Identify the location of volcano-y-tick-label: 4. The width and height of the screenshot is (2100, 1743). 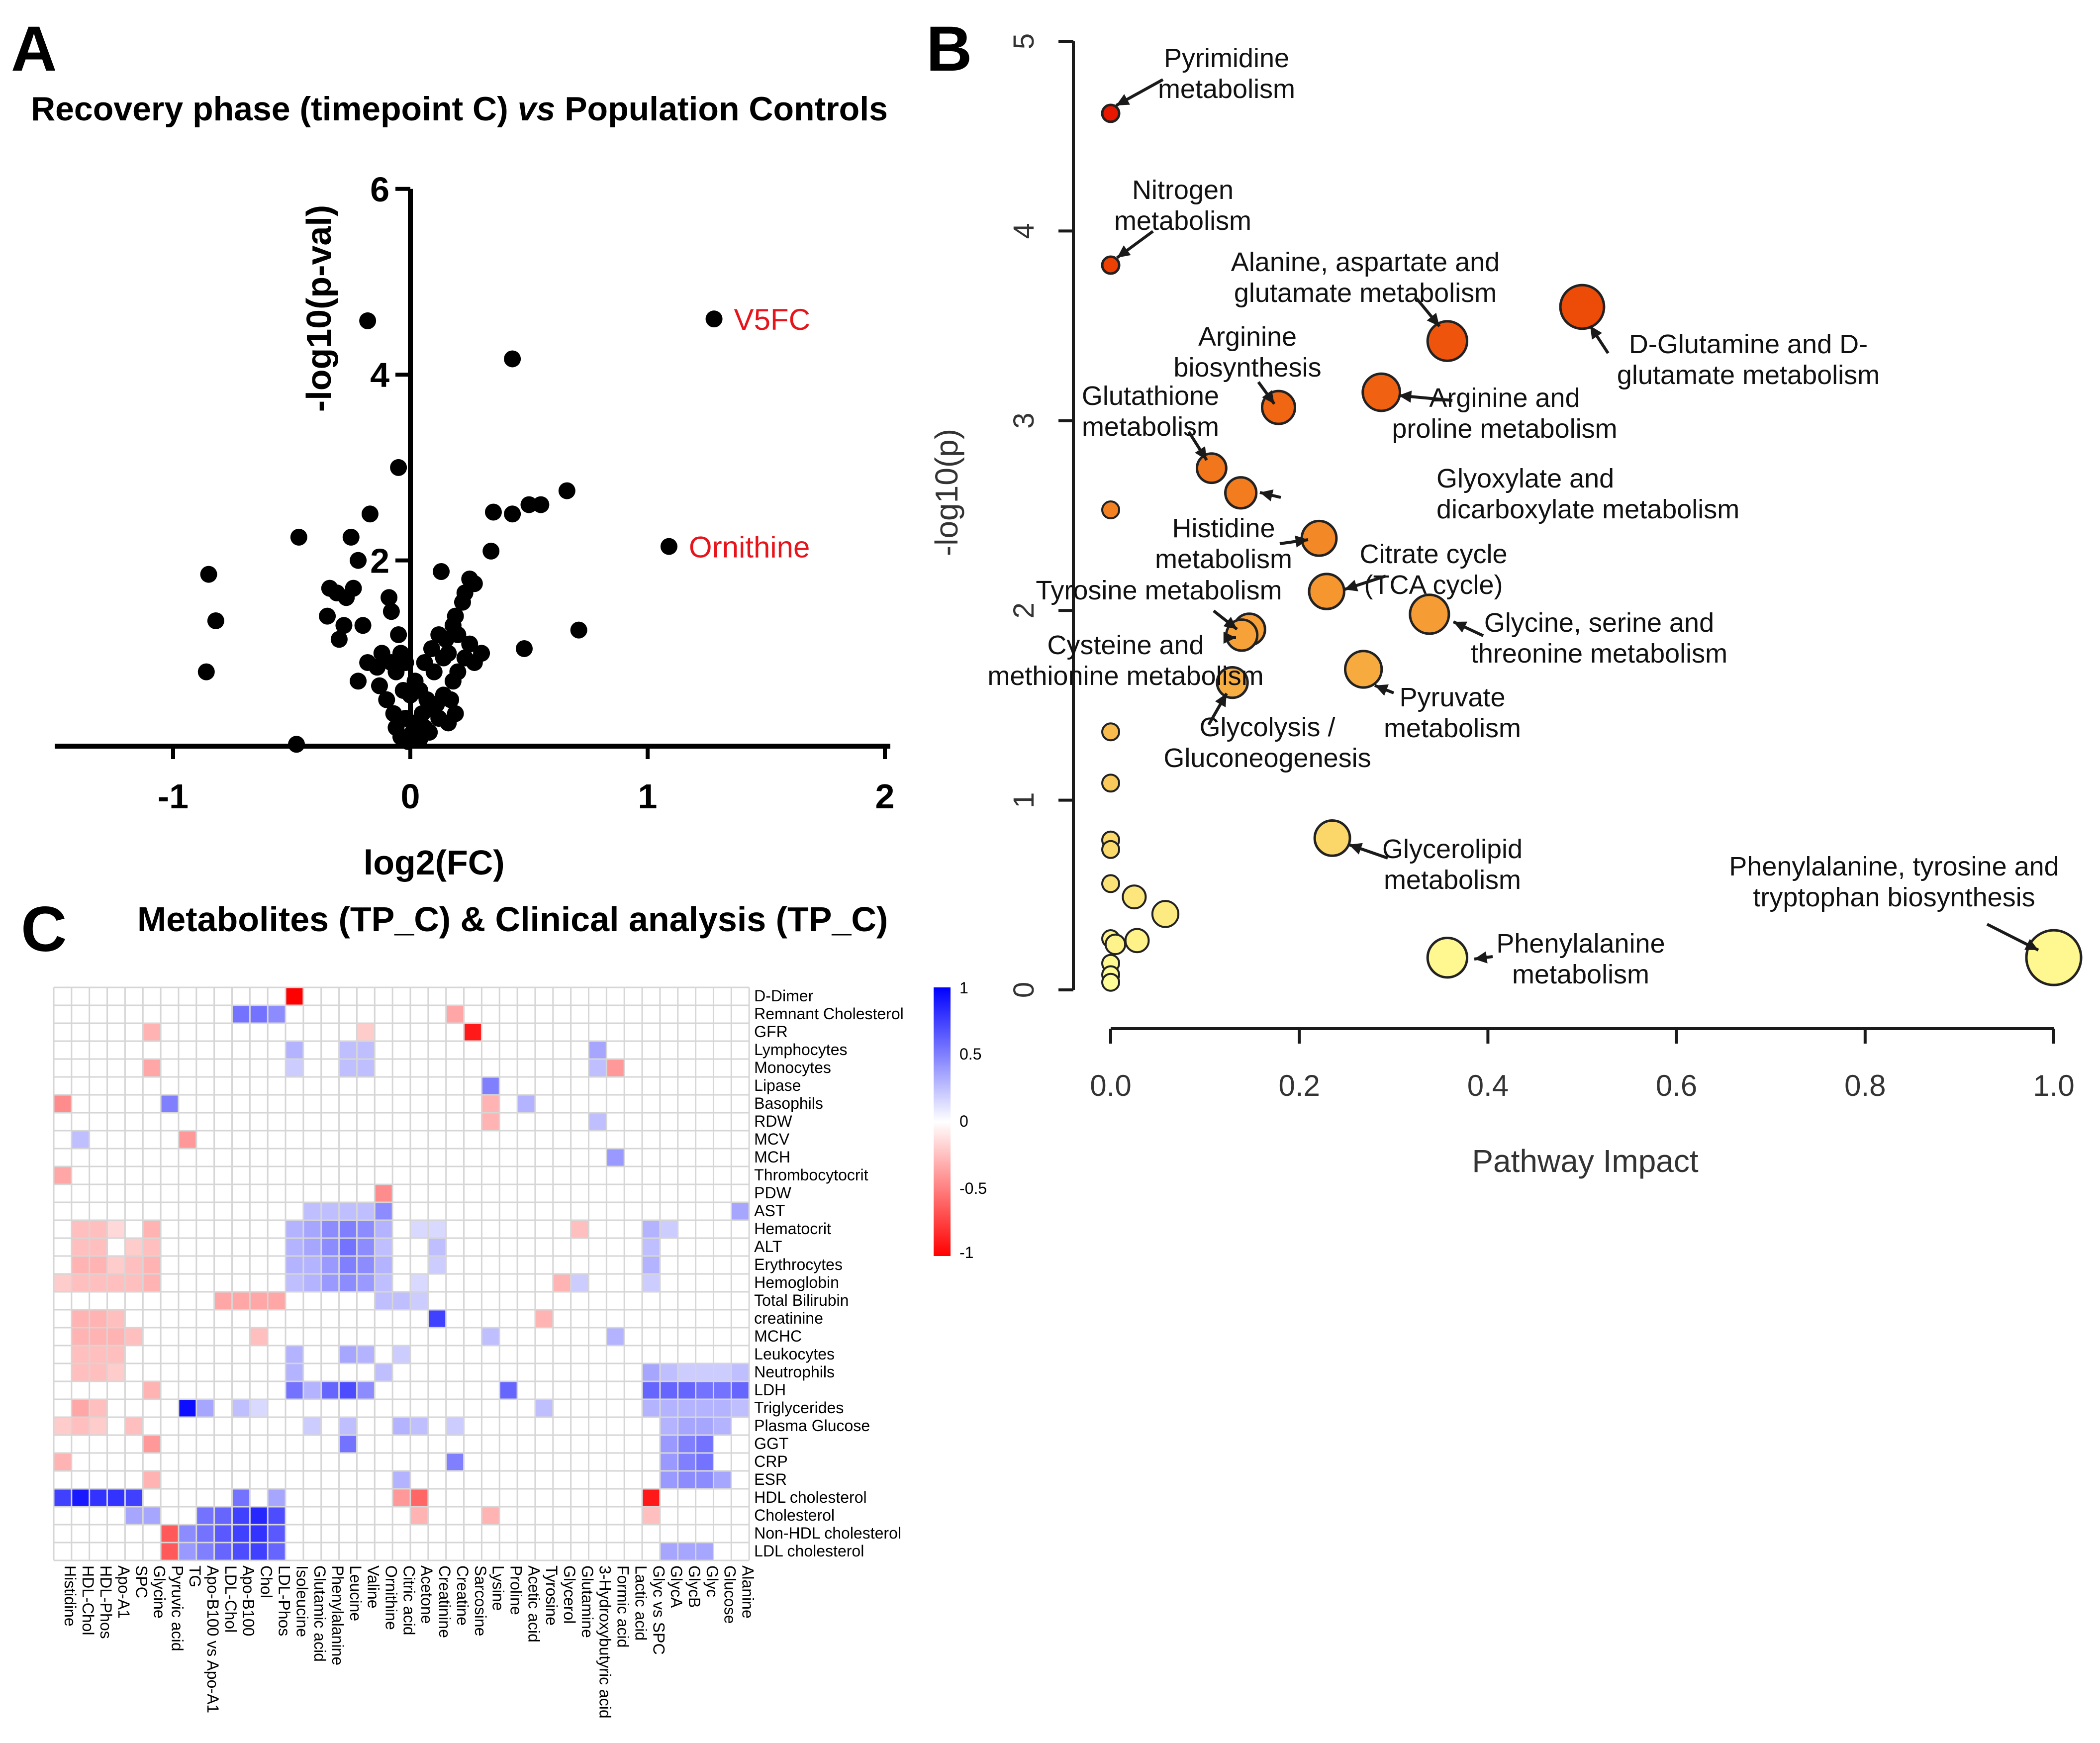
(379, 375).